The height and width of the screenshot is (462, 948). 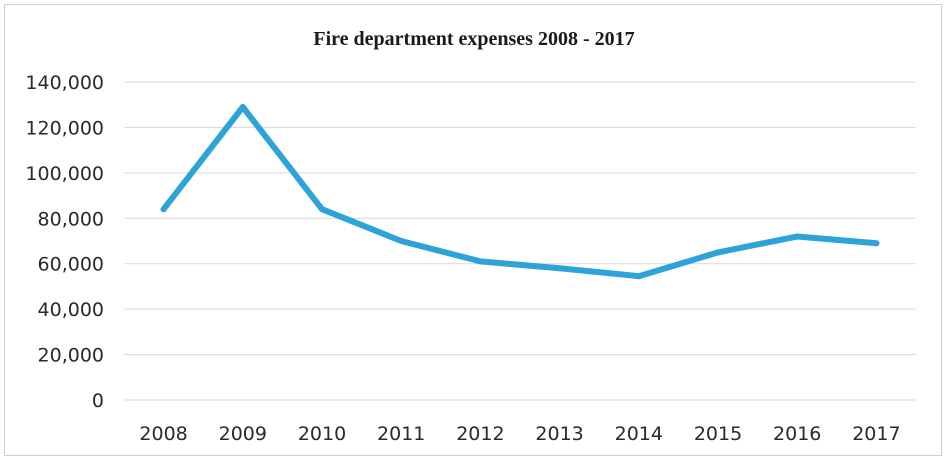 I want to click on y-tick-label: 100,000, so click(x=64, y=174).